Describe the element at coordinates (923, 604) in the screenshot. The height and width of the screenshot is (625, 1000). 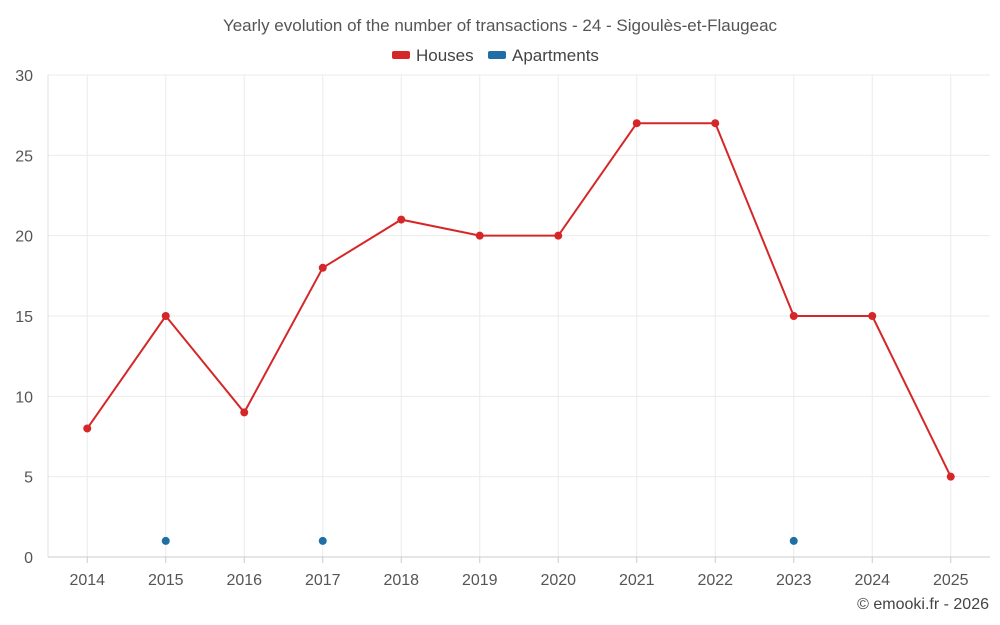
I see `credit-text: © emooki.fr - 2026` at that location.